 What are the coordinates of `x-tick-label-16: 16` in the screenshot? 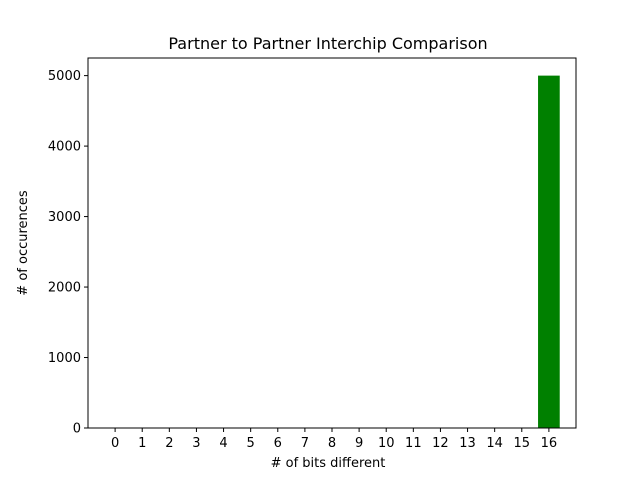 It's located at (549, 443).